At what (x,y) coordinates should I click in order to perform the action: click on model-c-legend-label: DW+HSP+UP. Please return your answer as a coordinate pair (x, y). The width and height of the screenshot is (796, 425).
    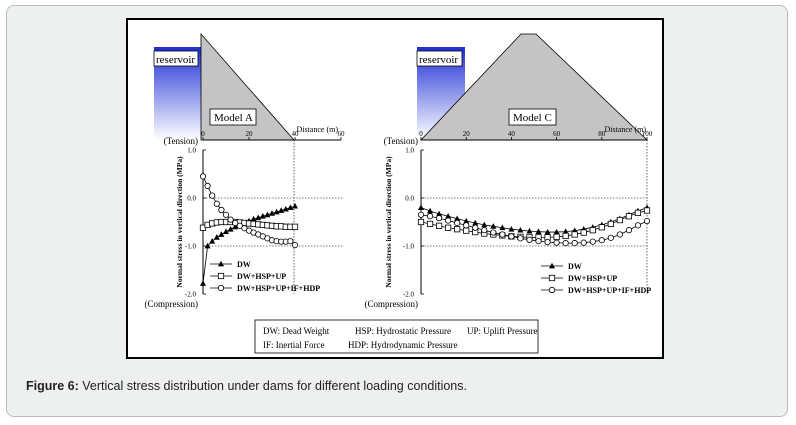
    Looking at the image, I should click on (592, 278).